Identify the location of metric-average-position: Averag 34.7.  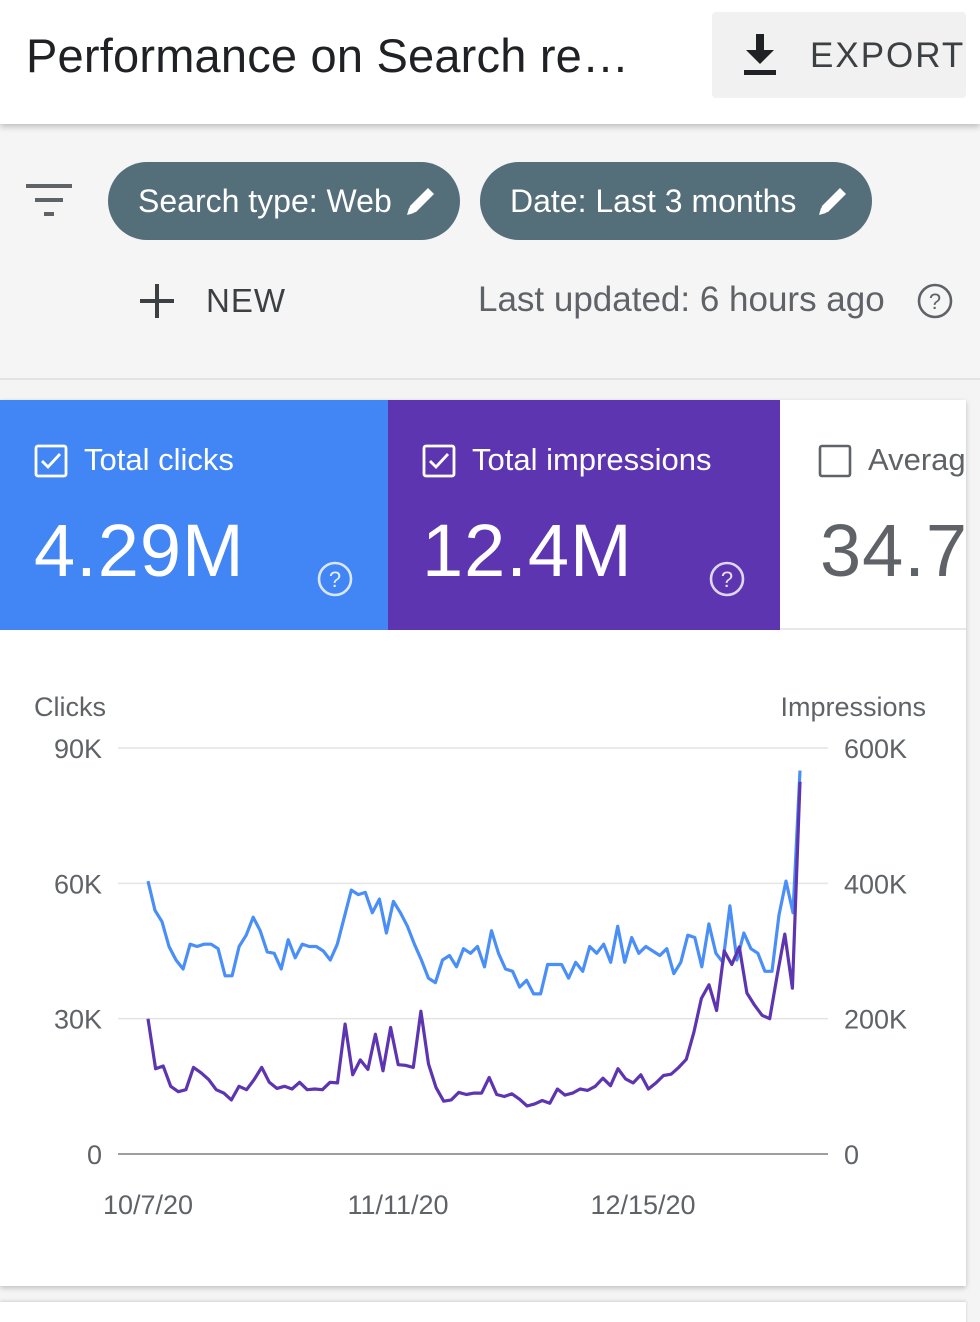
(873, 515).